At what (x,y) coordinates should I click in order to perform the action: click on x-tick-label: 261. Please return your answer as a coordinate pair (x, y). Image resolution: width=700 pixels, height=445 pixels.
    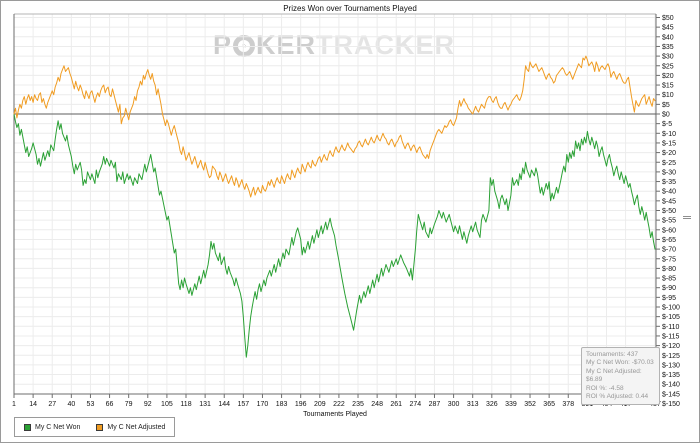
    Looking at the image, I should click on (396, 404).